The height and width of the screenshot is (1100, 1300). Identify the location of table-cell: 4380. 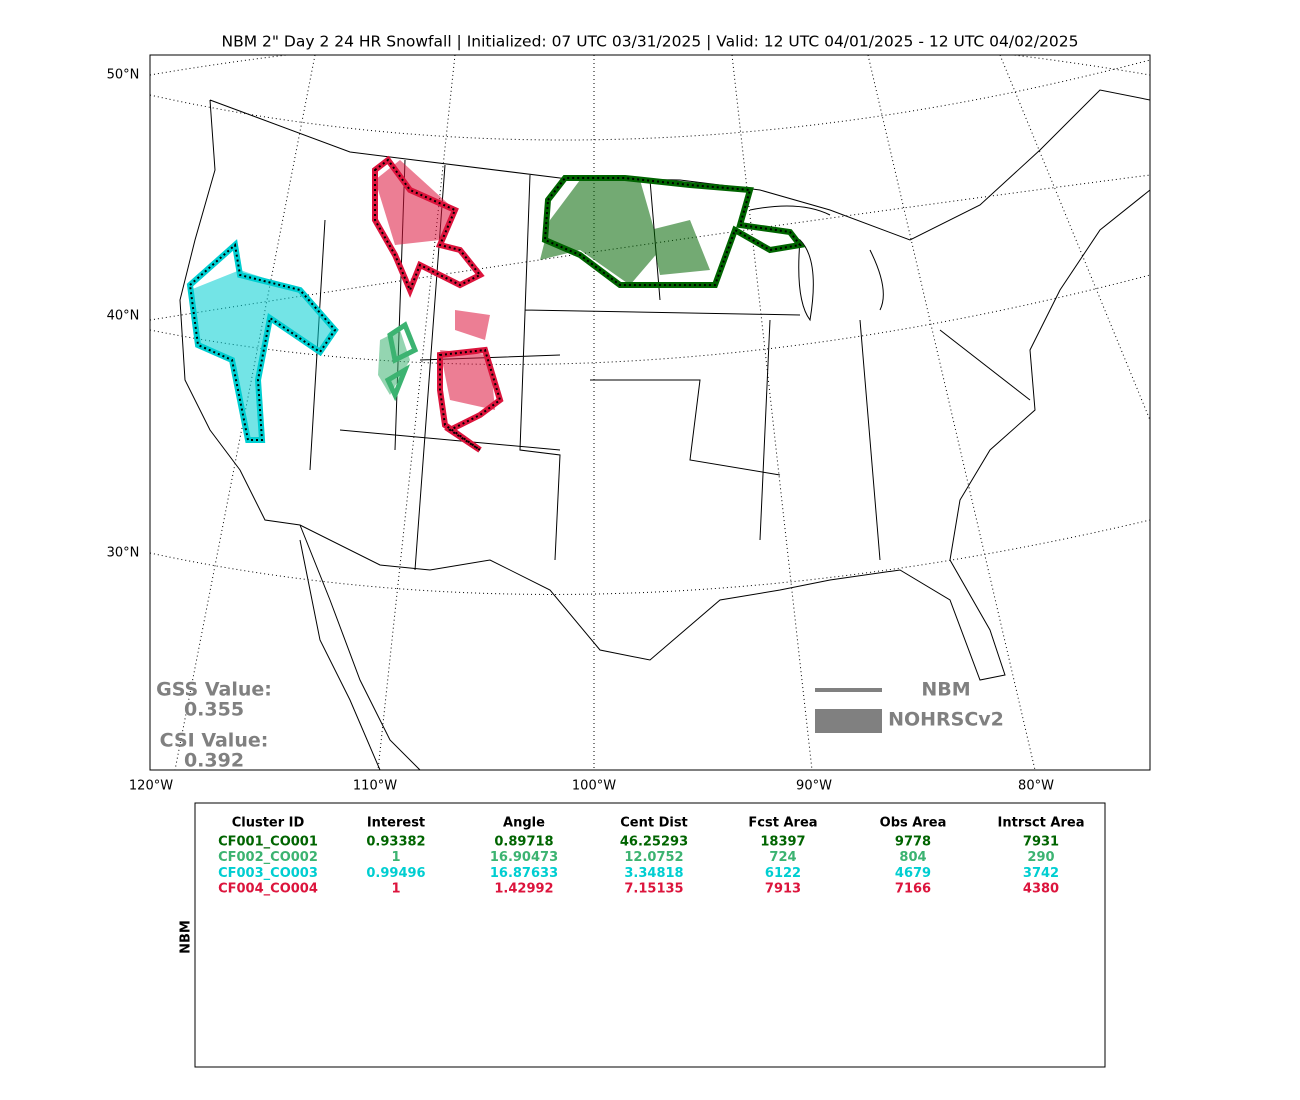
(1041, 889).